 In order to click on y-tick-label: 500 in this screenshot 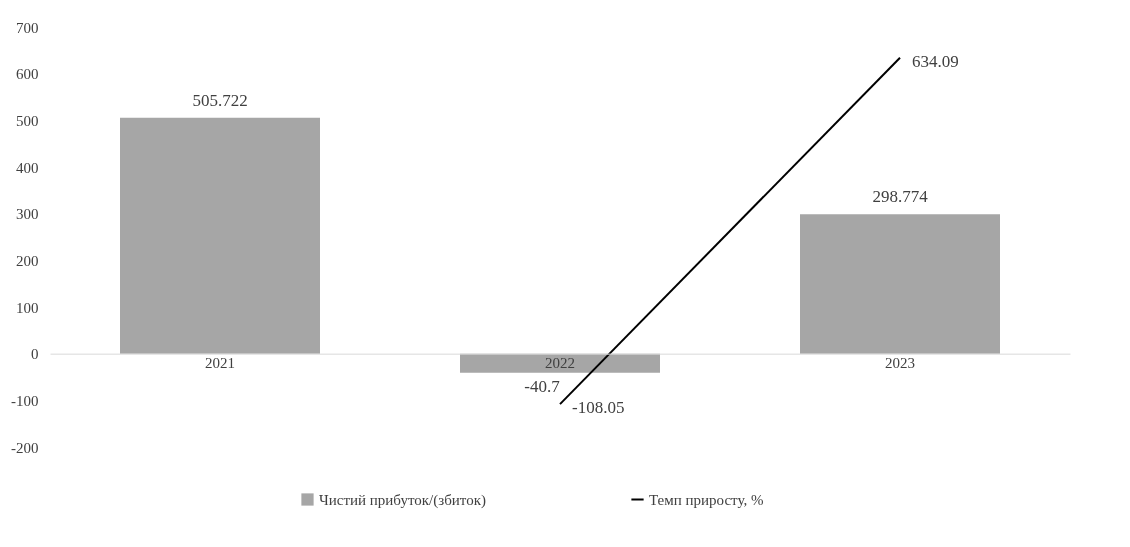, I will do `click(27, 120)`.